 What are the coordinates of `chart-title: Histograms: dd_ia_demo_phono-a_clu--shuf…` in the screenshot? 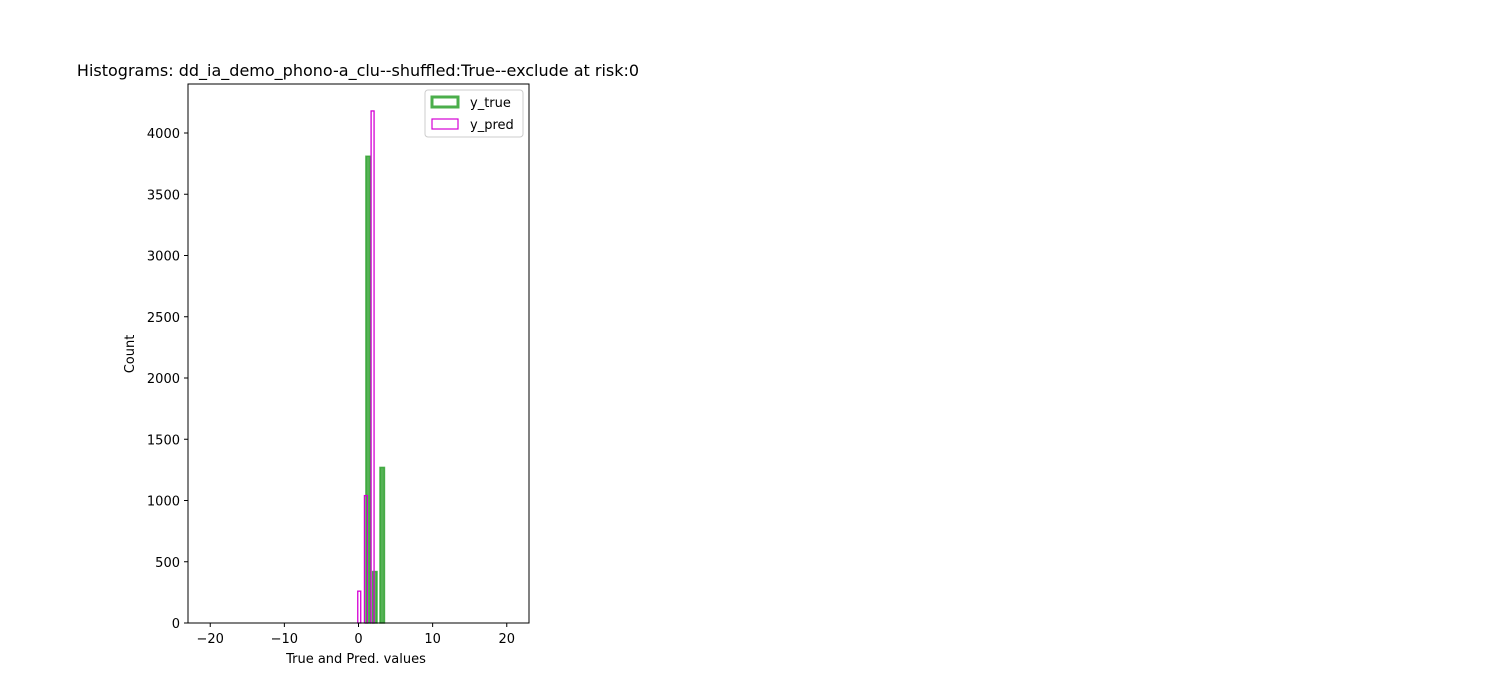 It's located at (358, 71).